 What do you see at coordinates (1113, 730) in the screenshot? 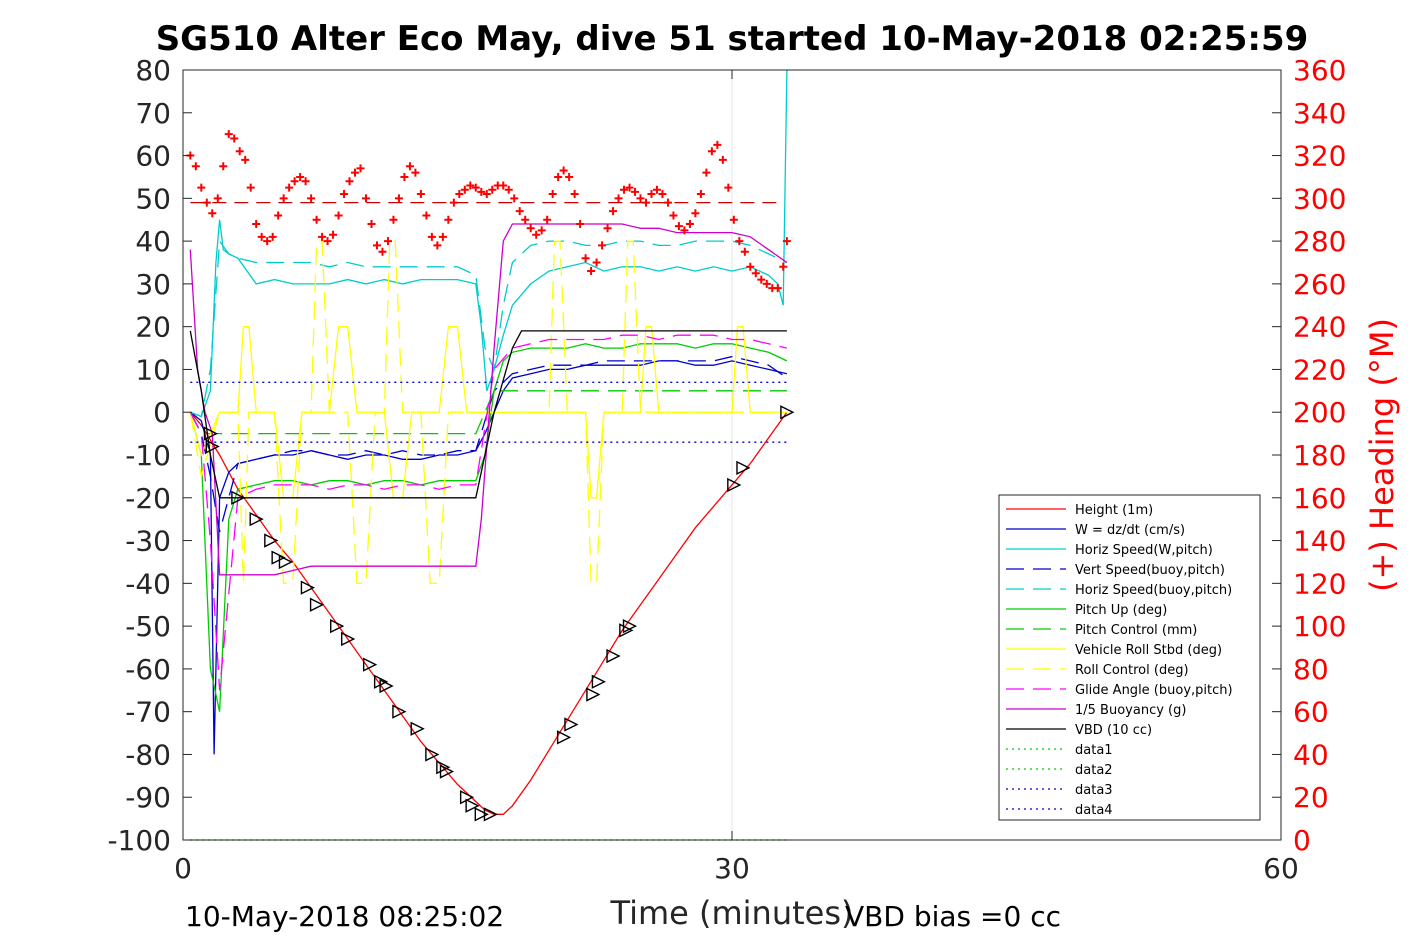
I see `legend-label: VBD (10 cc)` at bounding box center [1113, 730].